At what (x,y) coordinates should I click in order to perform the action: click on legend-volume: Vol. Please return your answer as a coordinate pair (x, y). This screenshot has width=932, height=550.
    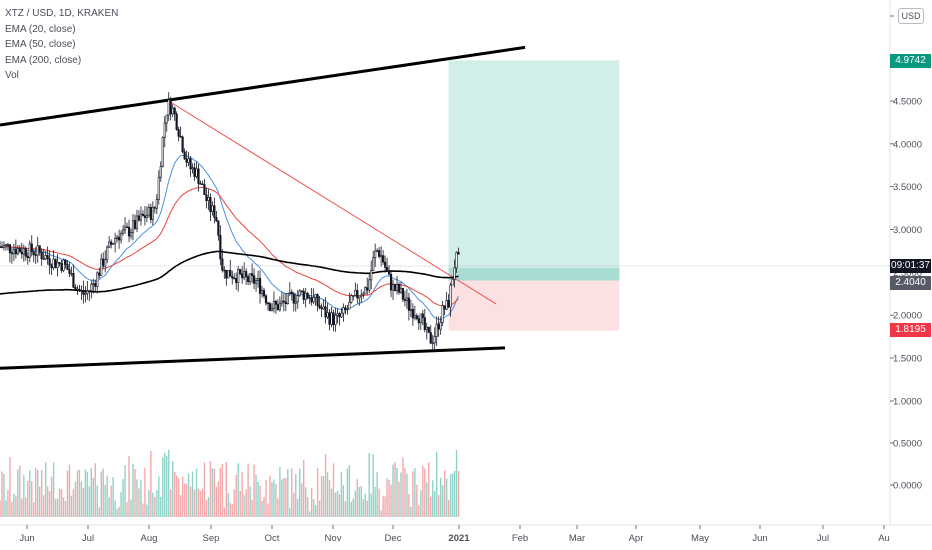
    Looking at the image, I should click on (12, 75).